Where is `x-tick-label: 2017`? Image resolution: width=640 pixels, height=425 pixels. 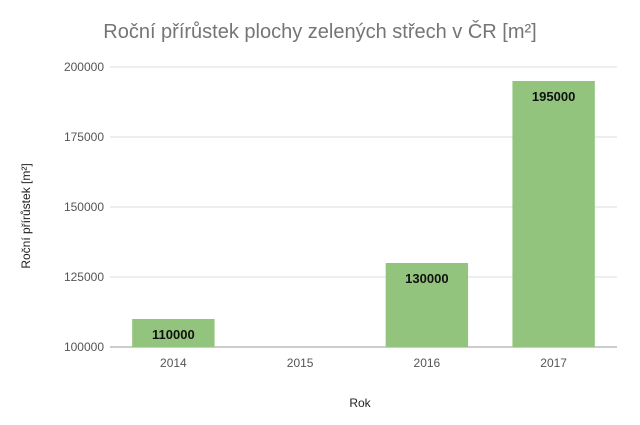 x-tick-label: 2017 is located at coordinates (553, 363).